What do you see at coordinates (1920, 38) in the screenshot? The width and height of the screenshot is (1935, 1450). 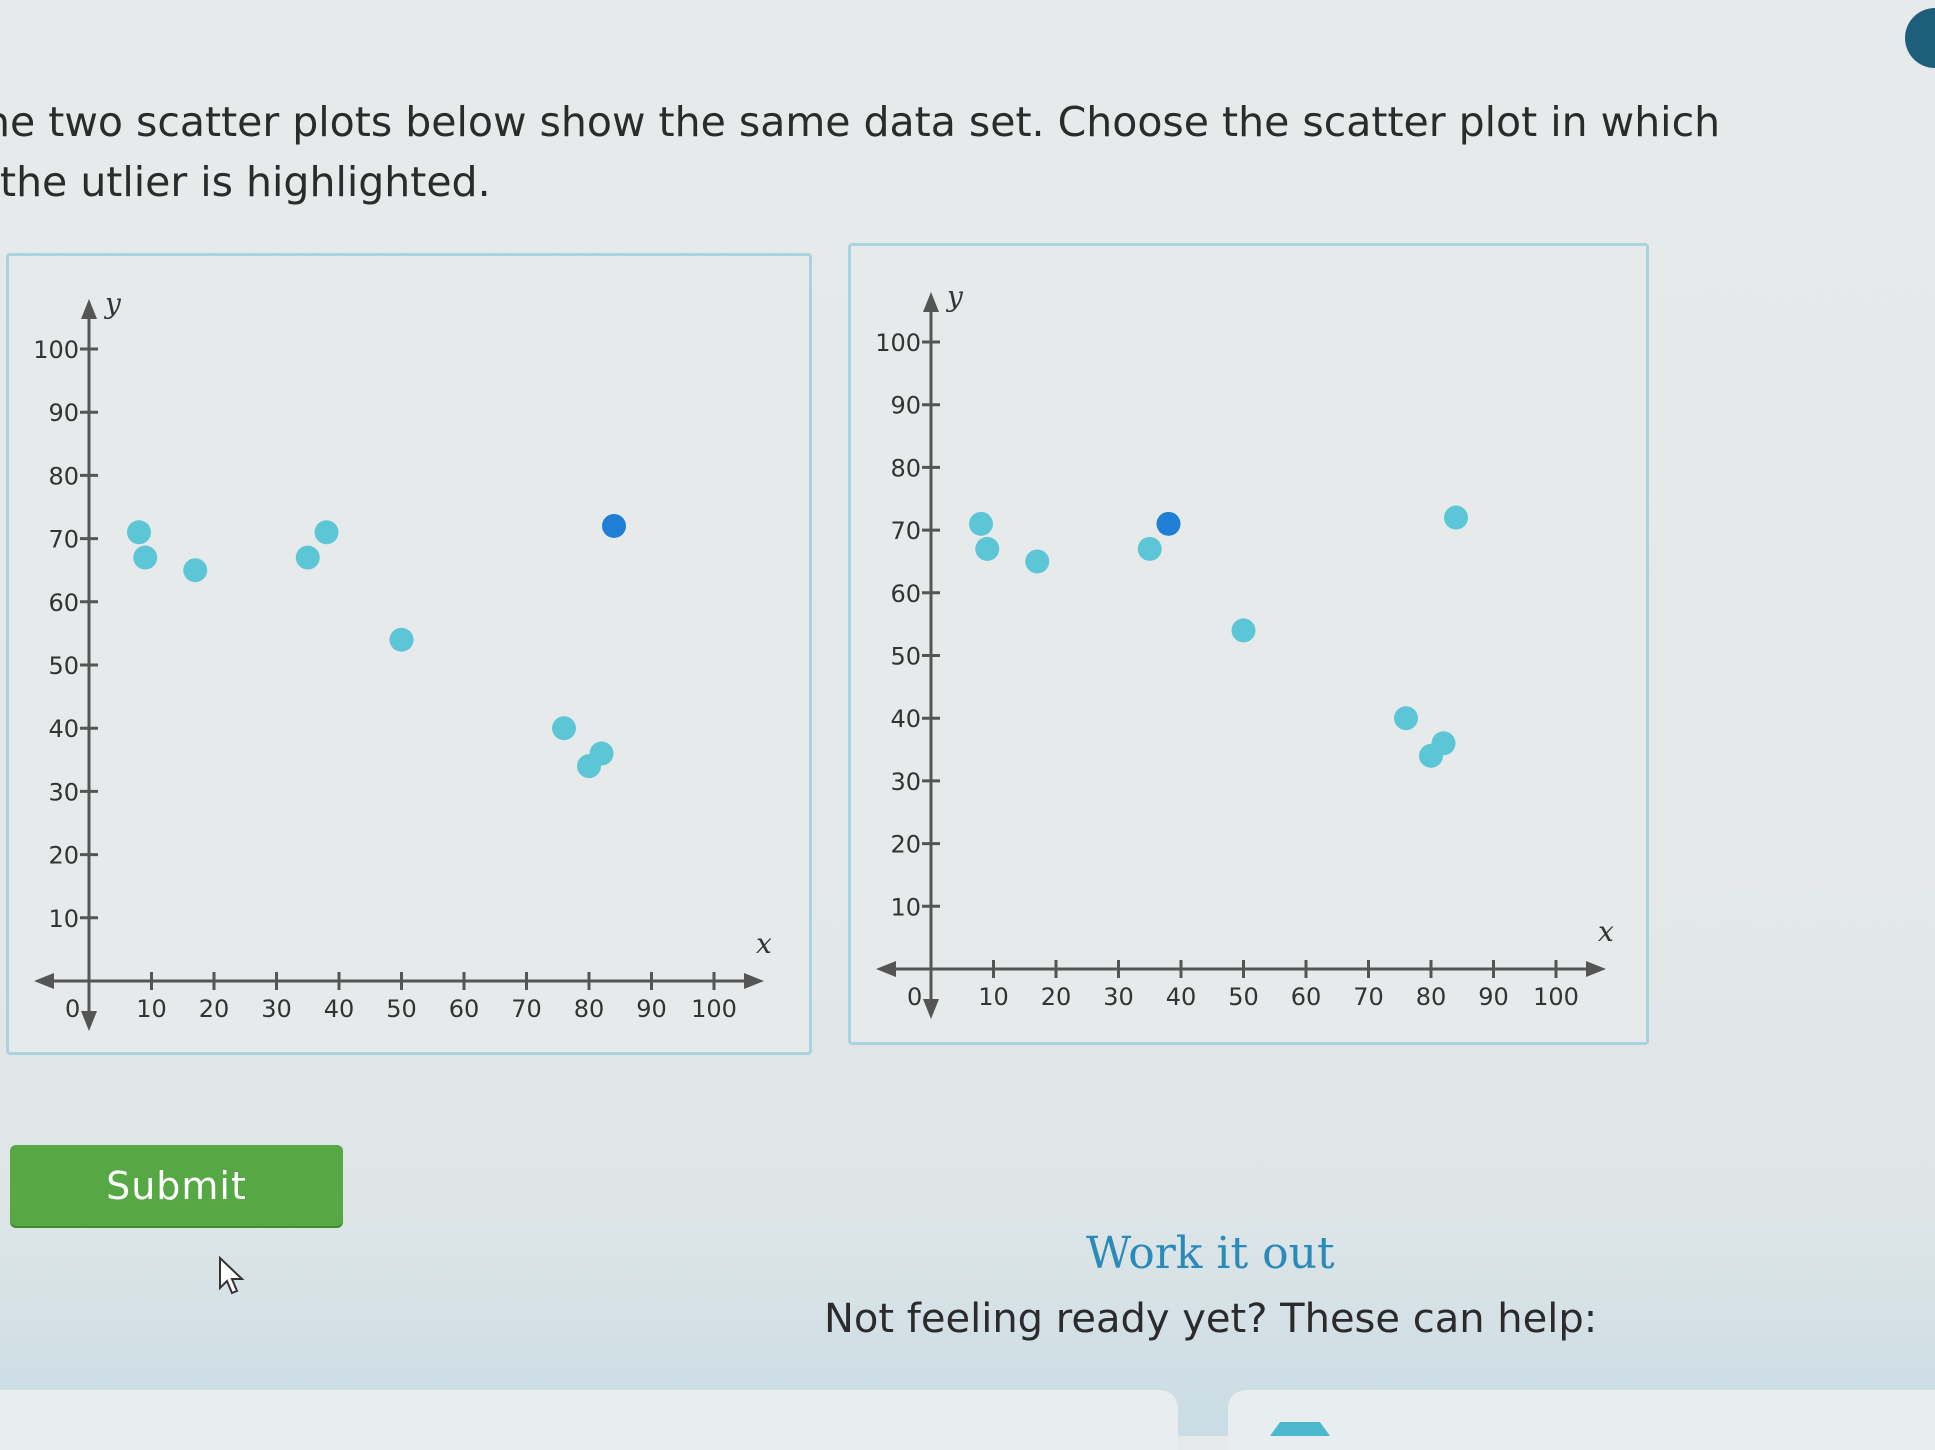 I see `top-right-corner-widget` at bounding box center [1920, 38].